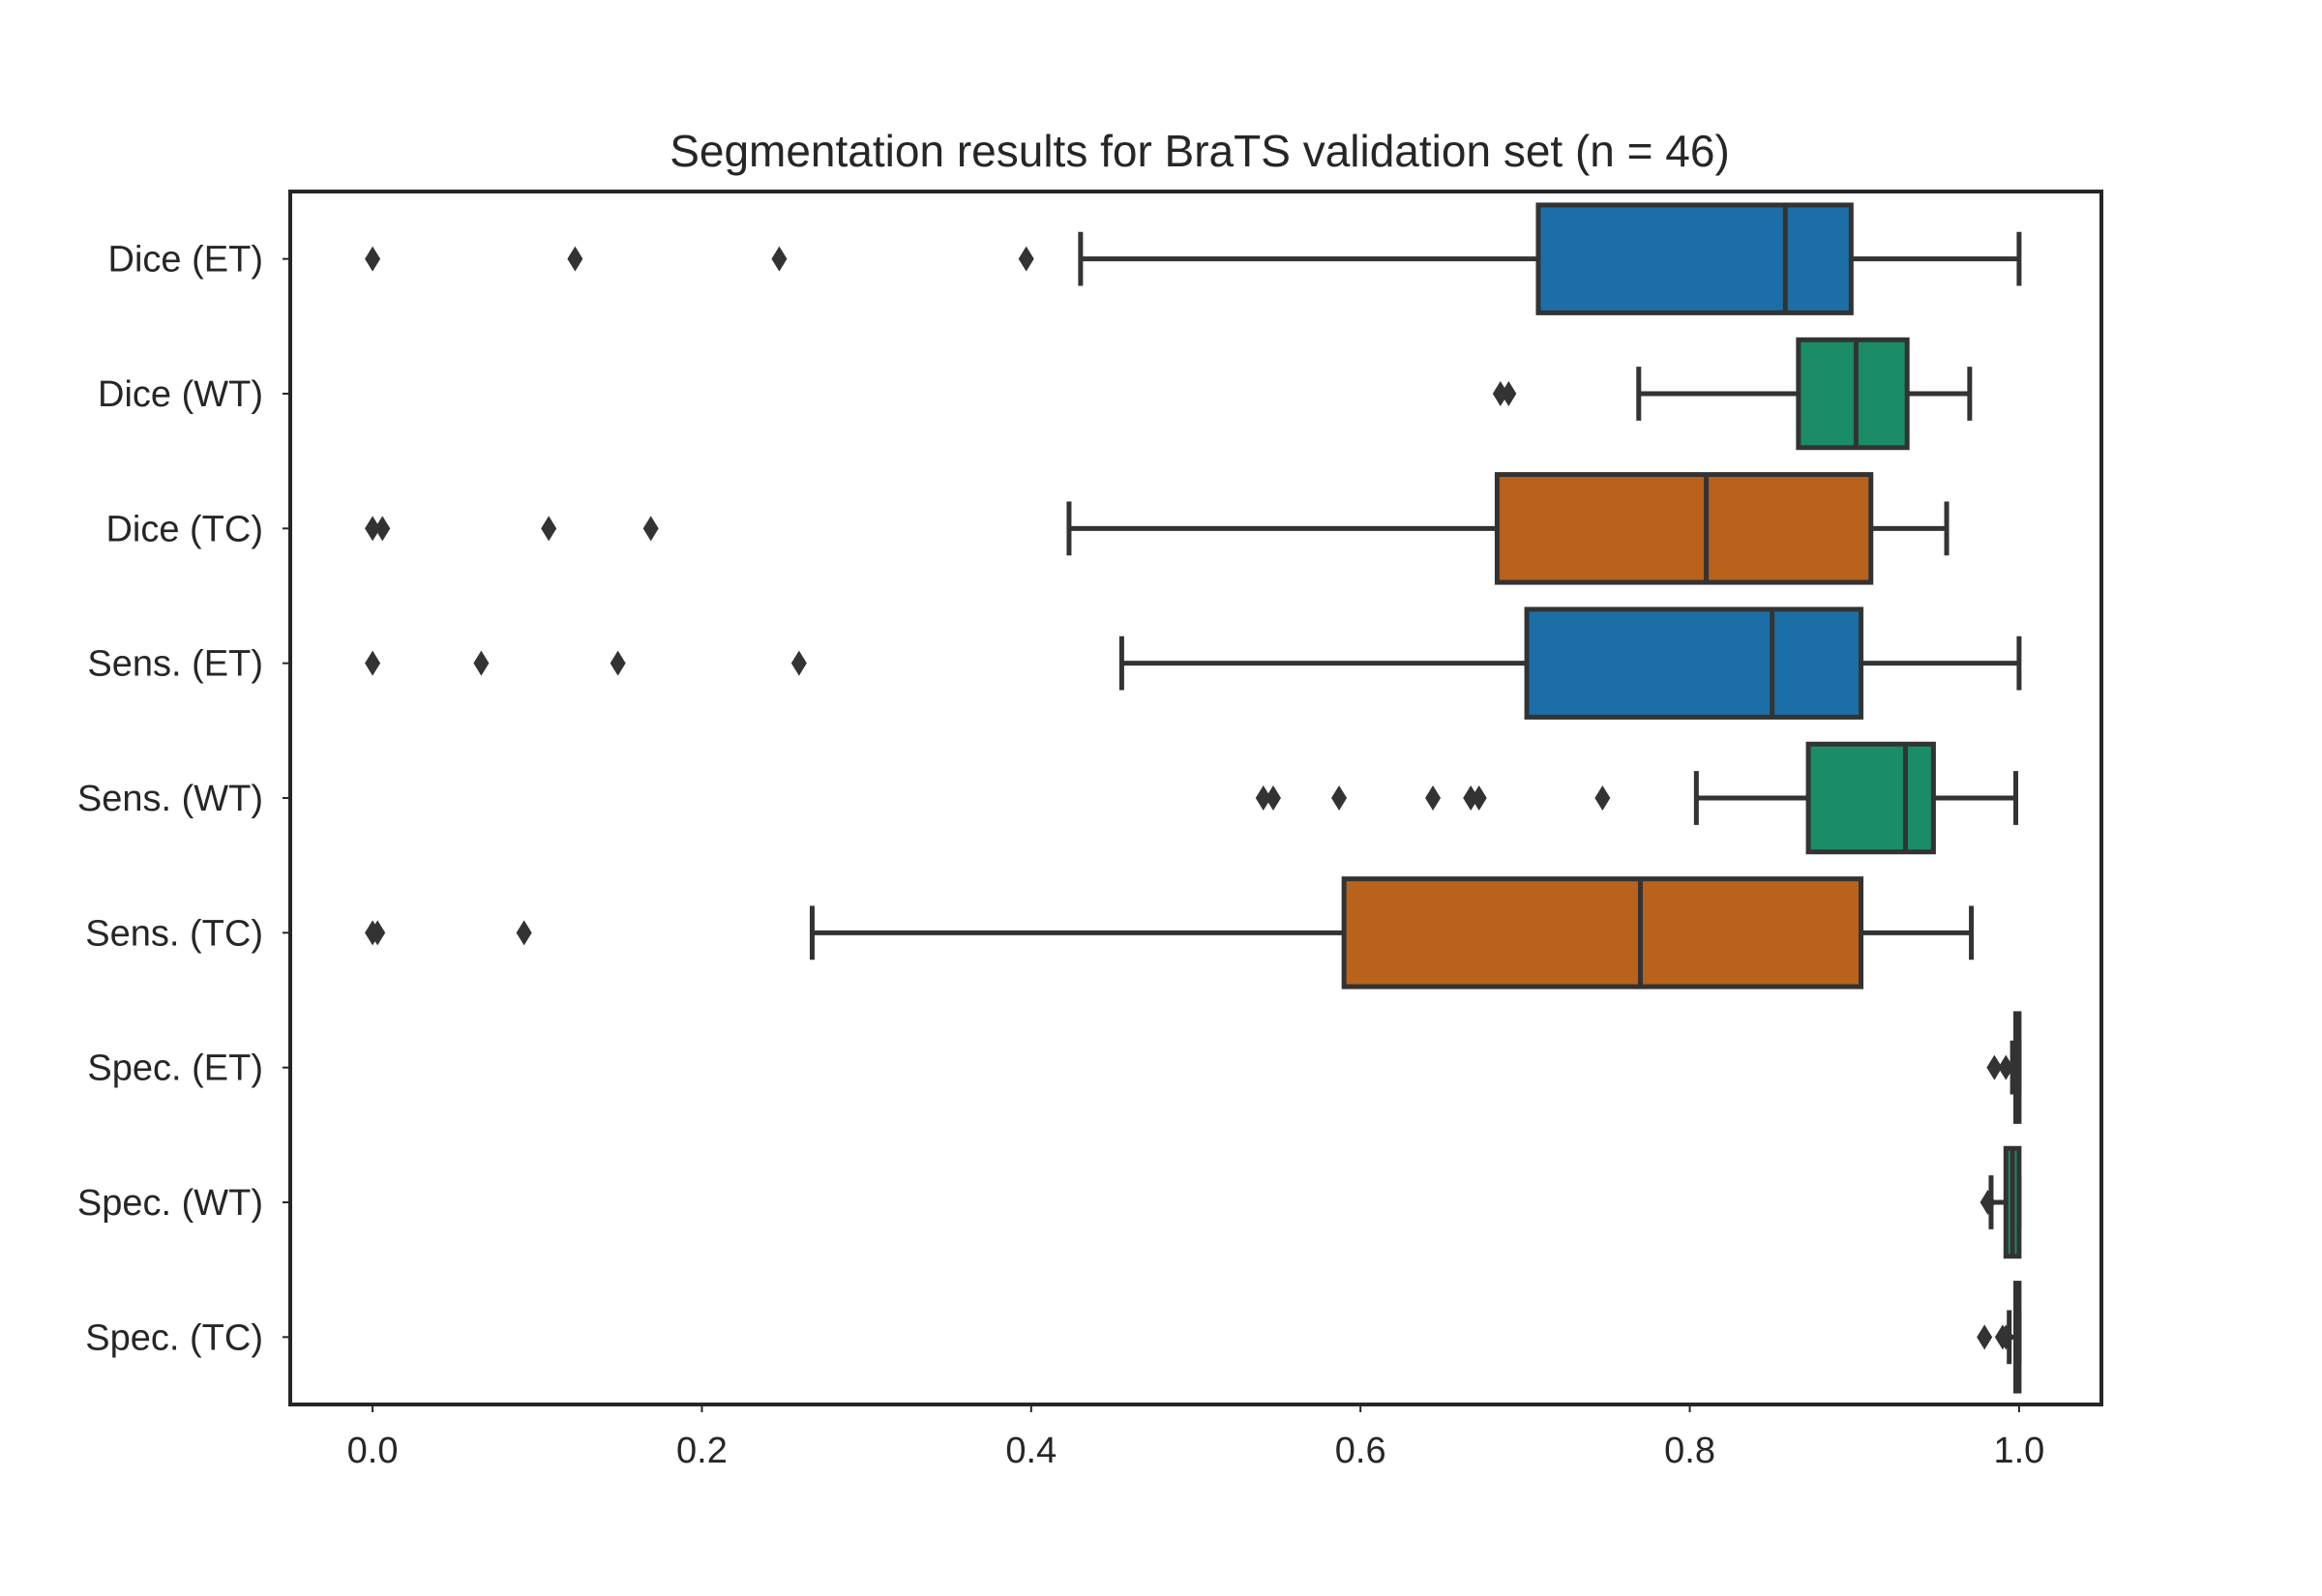  What do you see at coordinates (1689, 1451) in the screenshot?
I see `x-tick-label: 0.8` at bounding box center [1689, 1451].